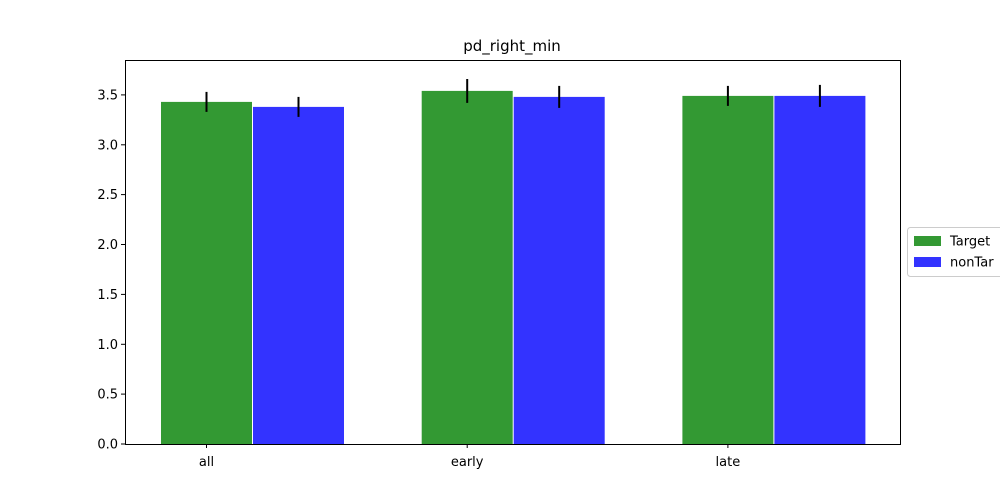 The image size is (1000, 500). I want to click on y-tick-label: 1.0, so click(107, 345).